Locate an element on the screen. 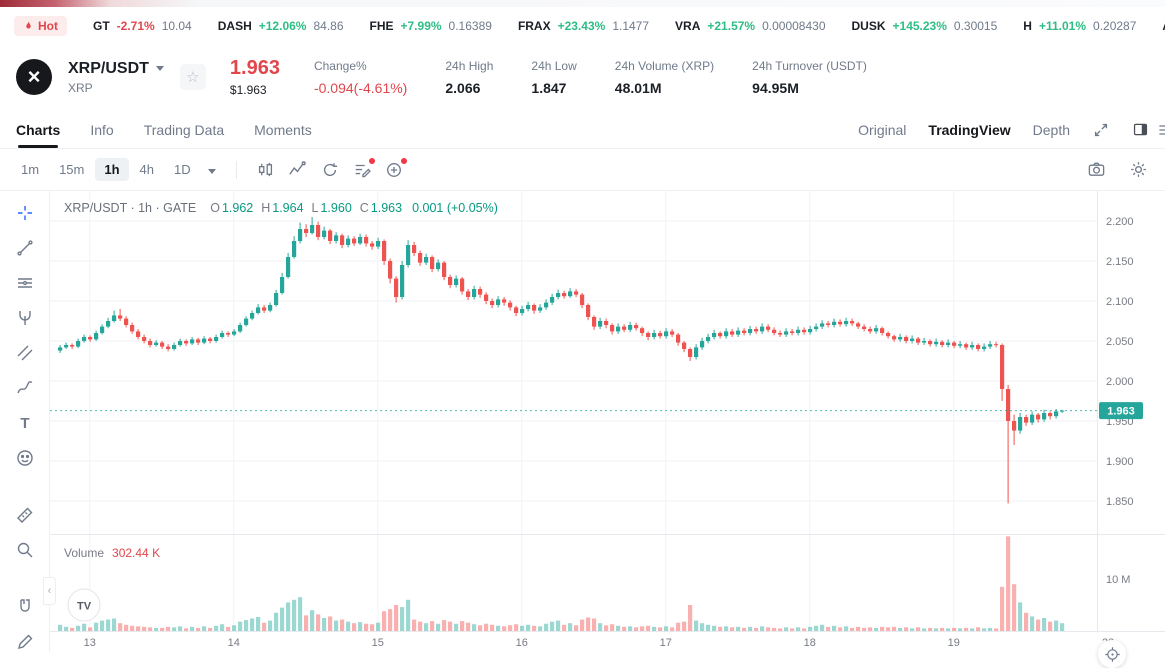 Image resolution: width=1165 pixels, height=668 pixels. rail-collapse-handle: ‹ is located at coordinates (49, 591).